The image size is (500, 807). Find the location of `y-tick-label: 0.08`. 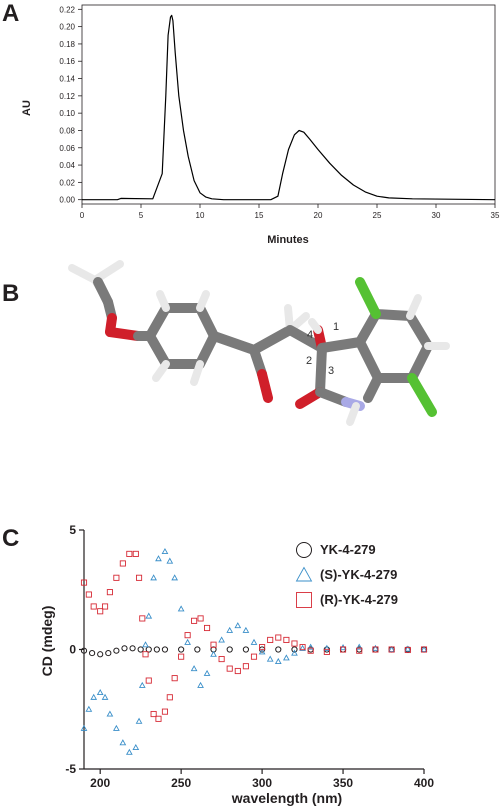

y-tick-label: 0.08 is located at coordinates (67, 130).